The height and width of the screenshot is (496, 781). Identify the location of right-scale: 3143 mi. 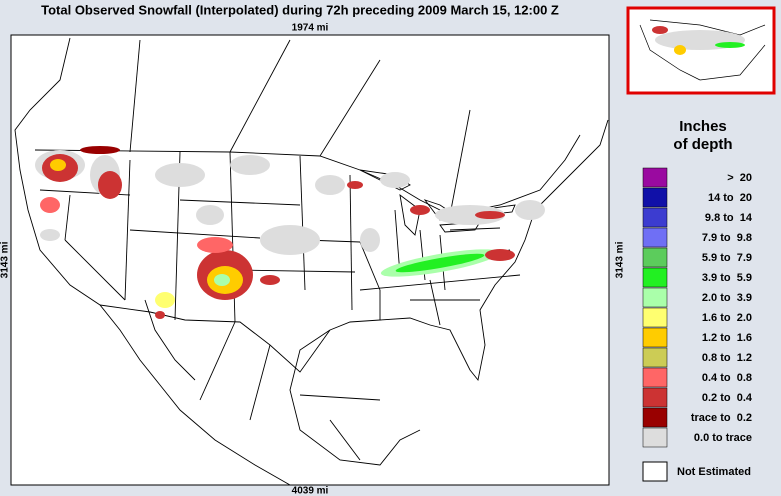
(620, 259).